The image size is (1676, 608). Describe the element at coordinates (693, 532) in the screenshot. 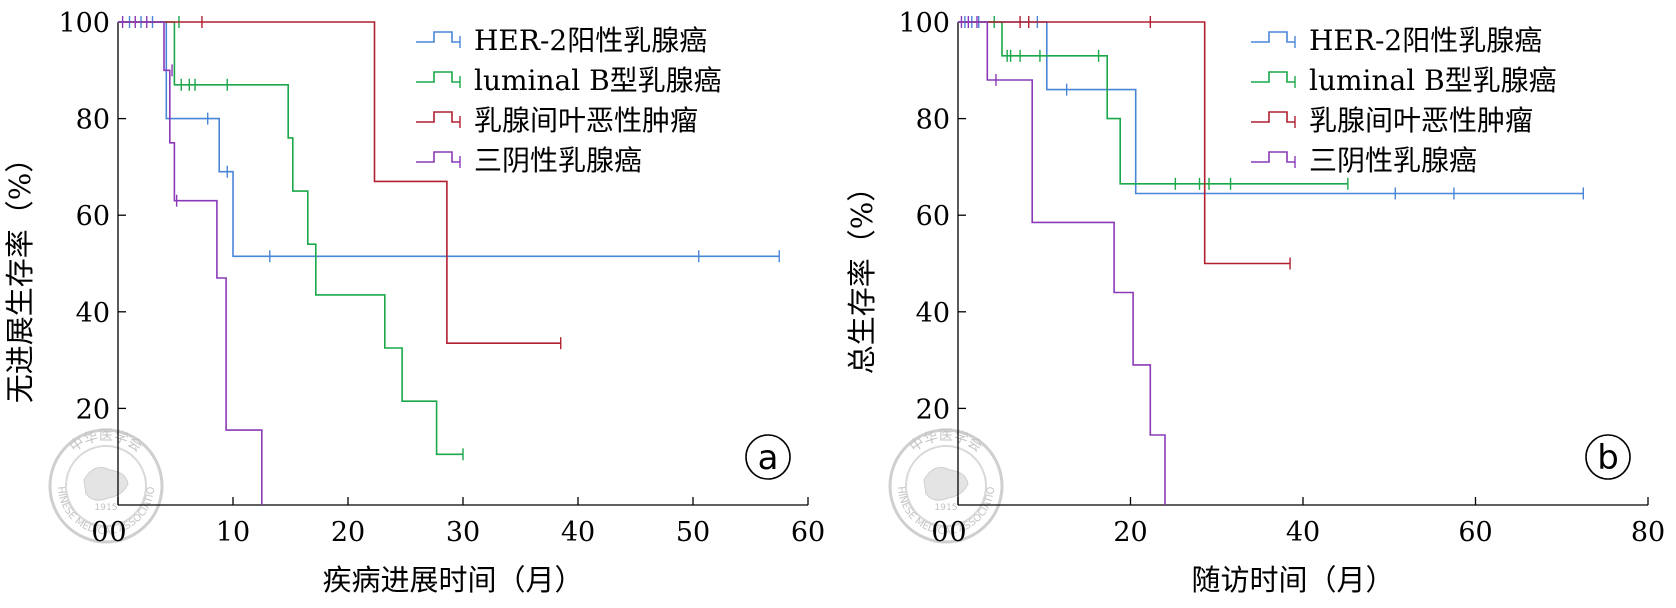

I see `x-tick-label: 50` at that location.